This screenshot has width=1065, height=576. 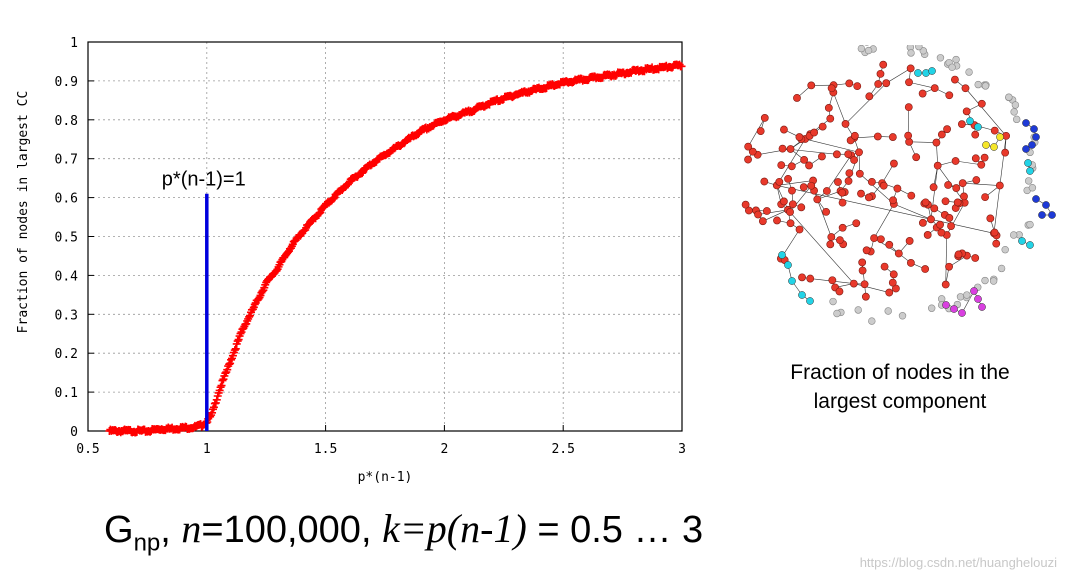 I want to click on x-axis-label: p*(n-1), so click(x=385, y=477).